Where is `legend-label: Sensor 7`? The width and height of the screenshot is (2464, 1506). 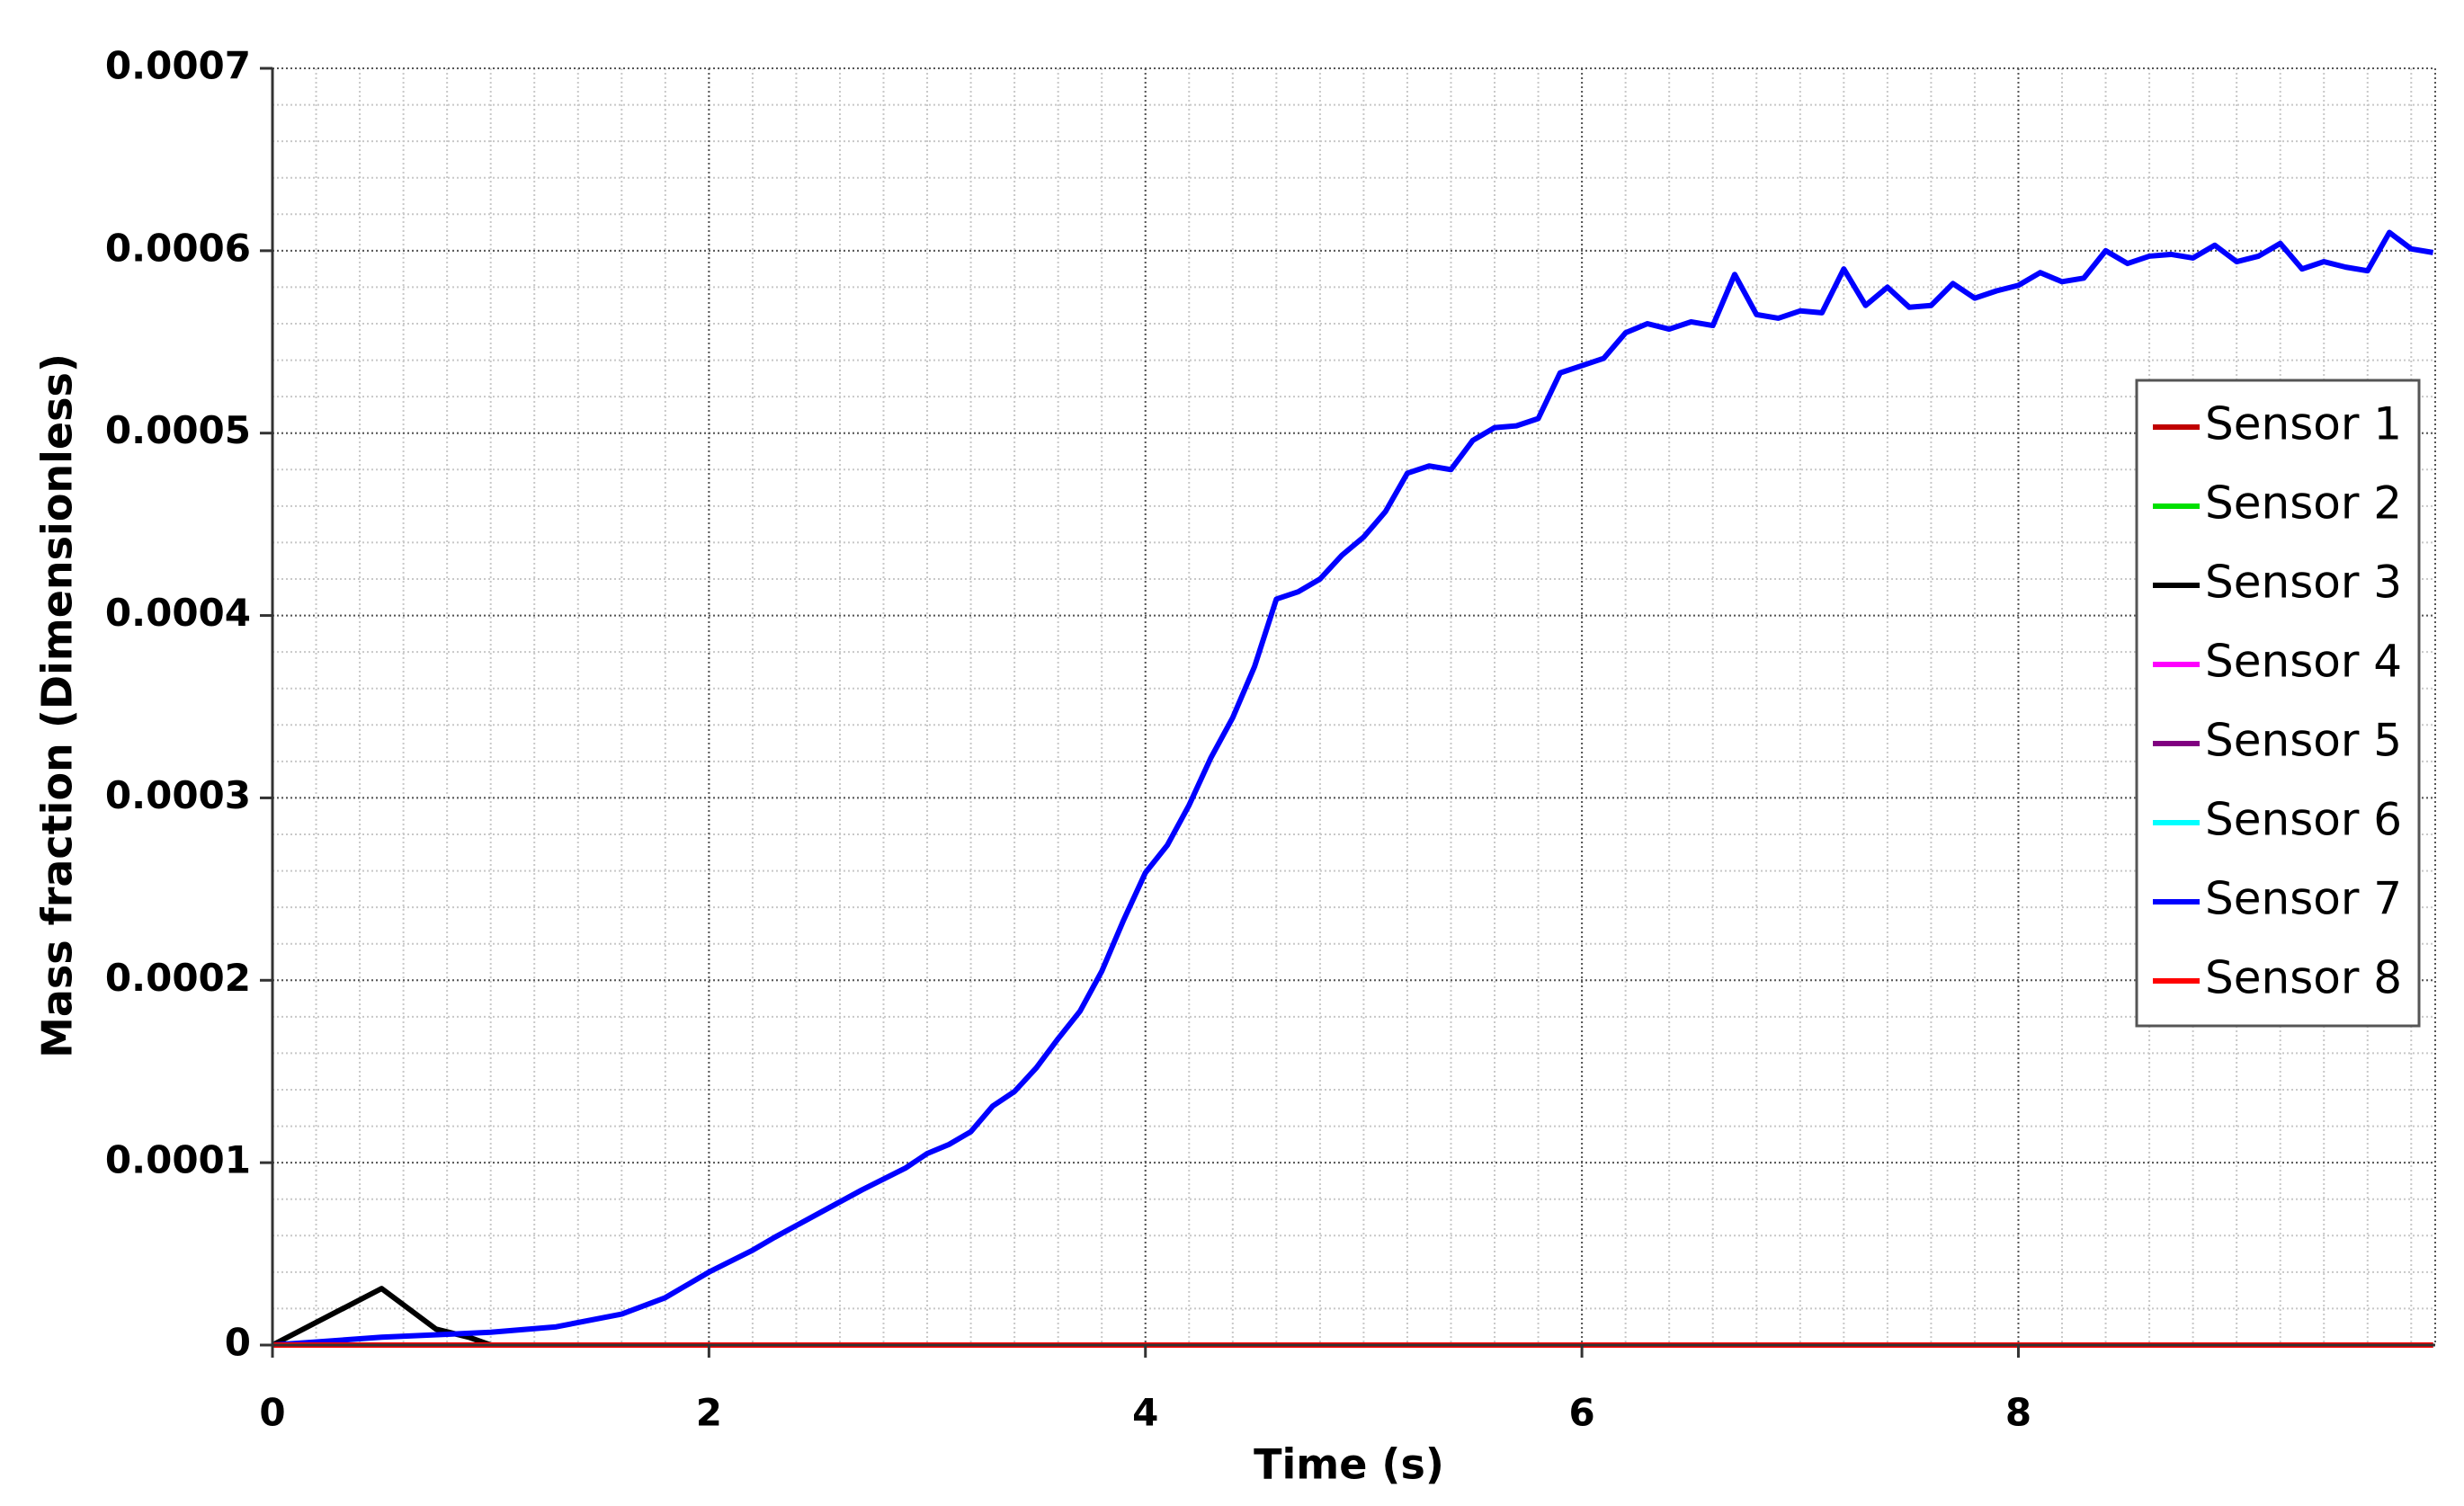
legend-label: Sensor 7 is located at coordinates (2303, 899).